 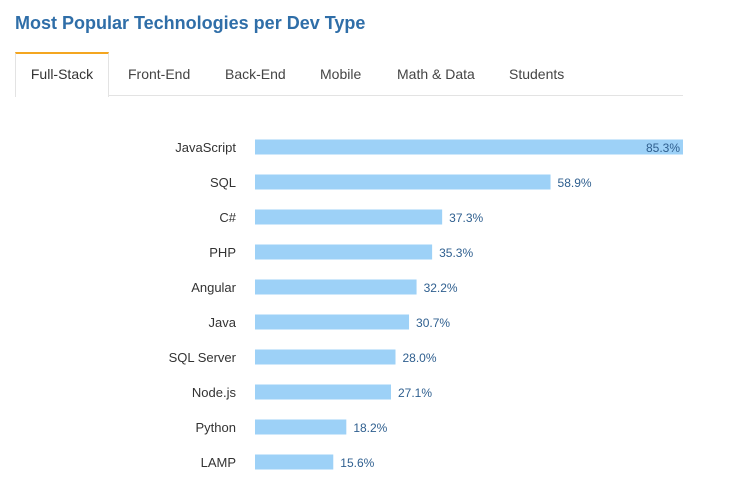 I want to click on category-label-sql-server: SQL Server, so click(x=203, y=357).